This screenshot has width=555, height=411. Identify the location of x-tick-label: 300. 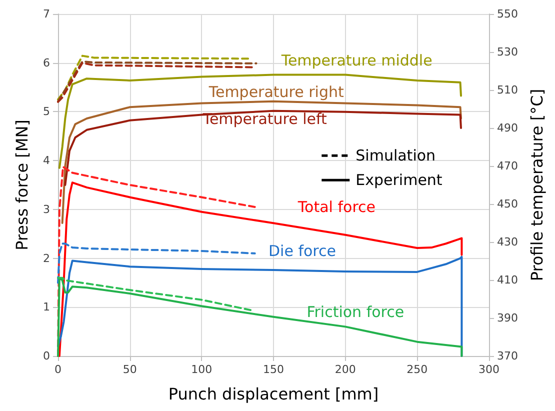
(489, 369).